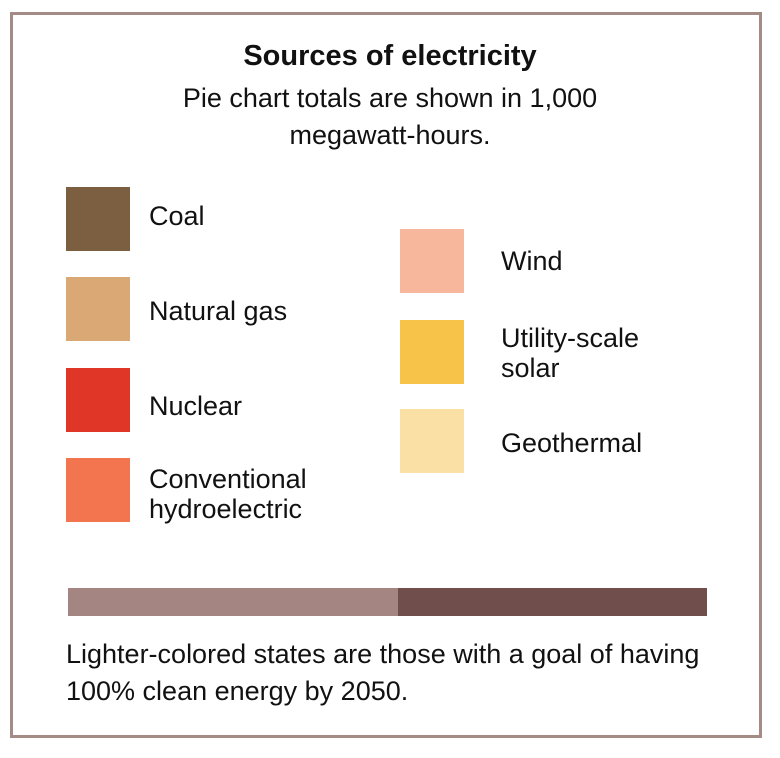  Describe the element at coordinates (228, 494) in the screenshot. I see `conventional-hydroelectric-label: Conventional hydroelectric` at that location.